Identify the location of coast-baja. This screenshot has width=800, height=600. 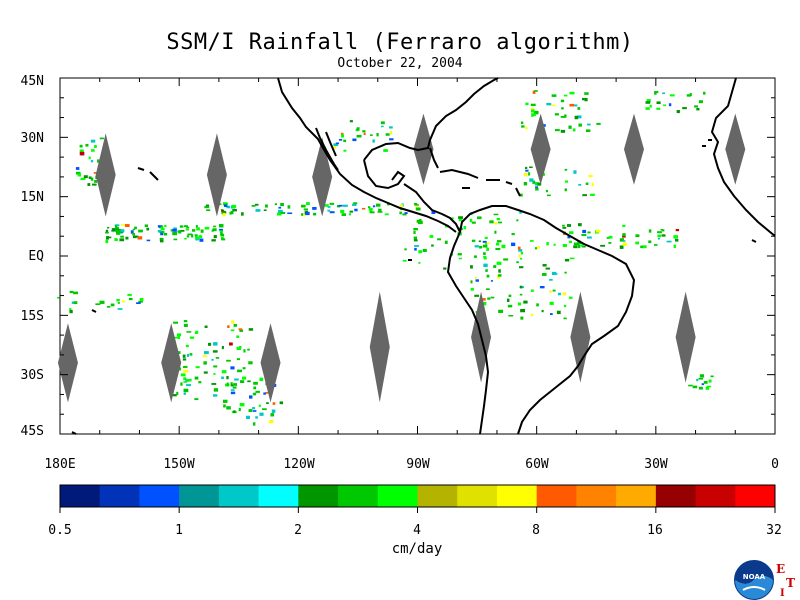
(327, 149).